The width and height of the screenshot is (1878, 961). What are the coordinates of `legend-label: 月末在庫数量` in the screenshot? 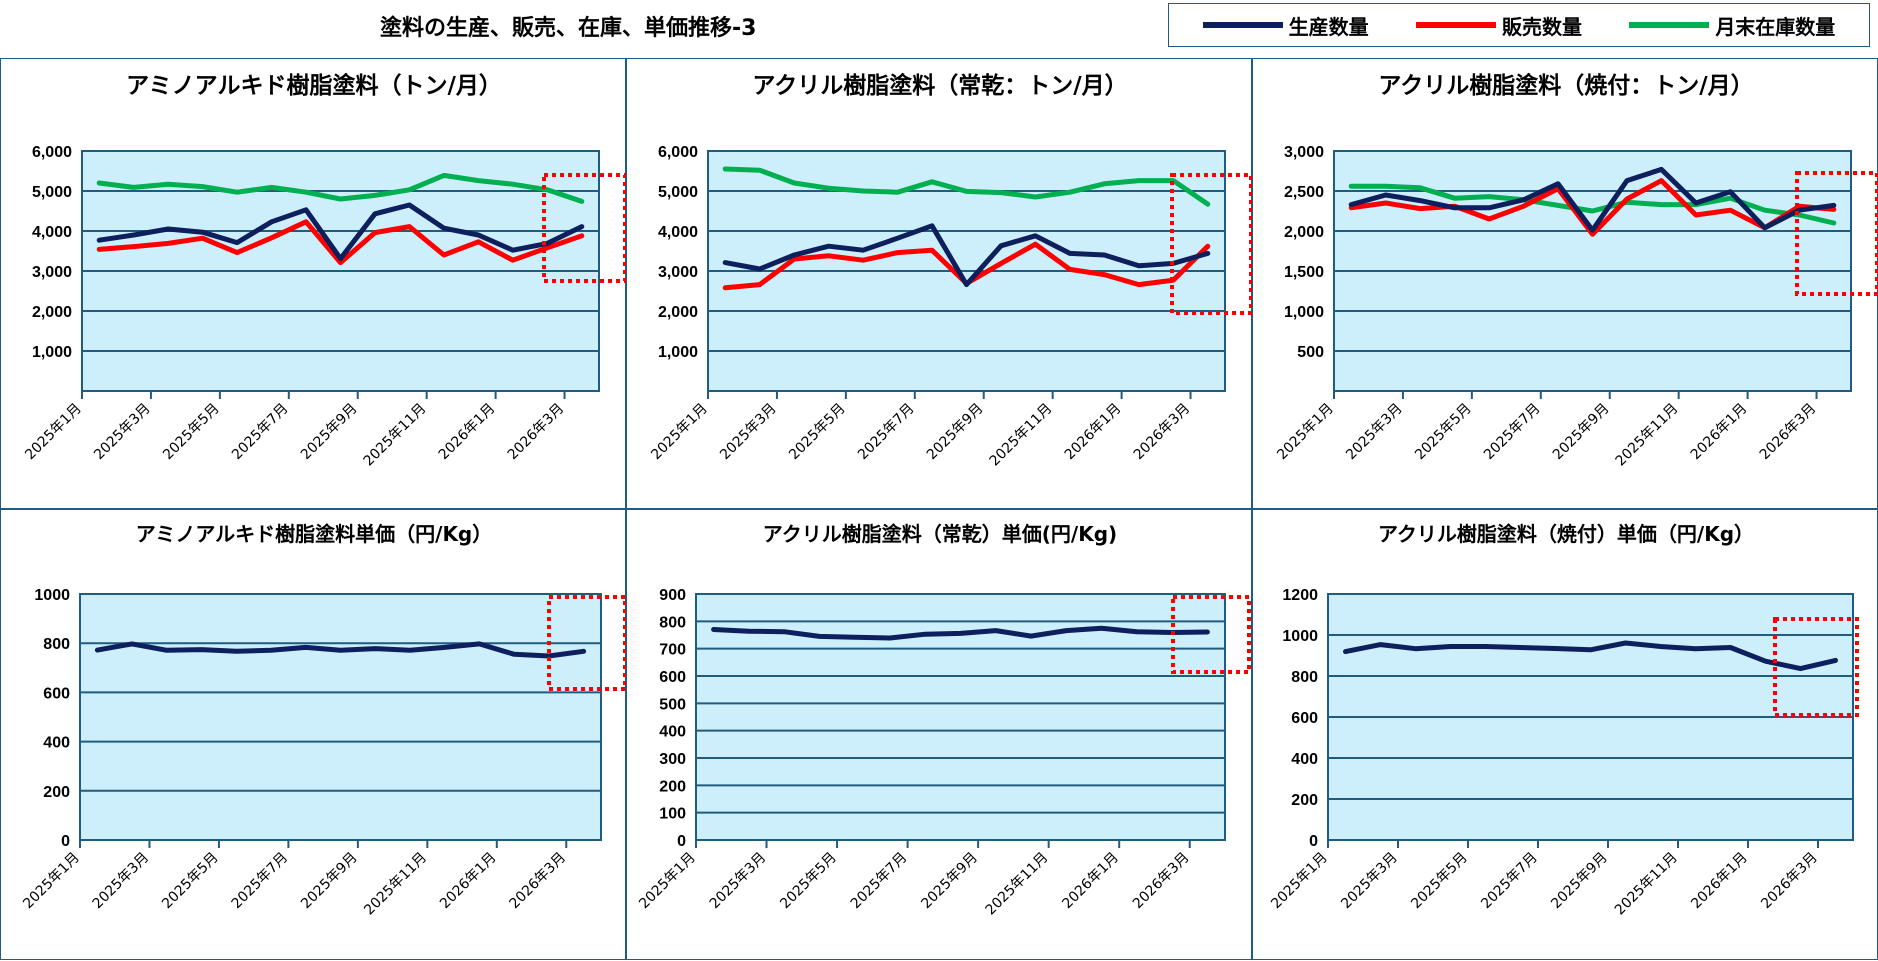 It's located at (1775, 26).